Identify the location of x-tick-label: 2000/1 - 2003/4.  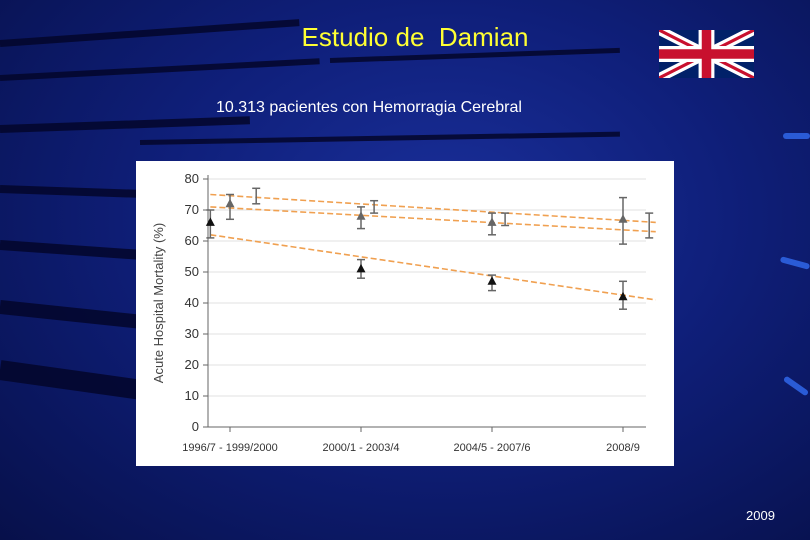
(360, 448).